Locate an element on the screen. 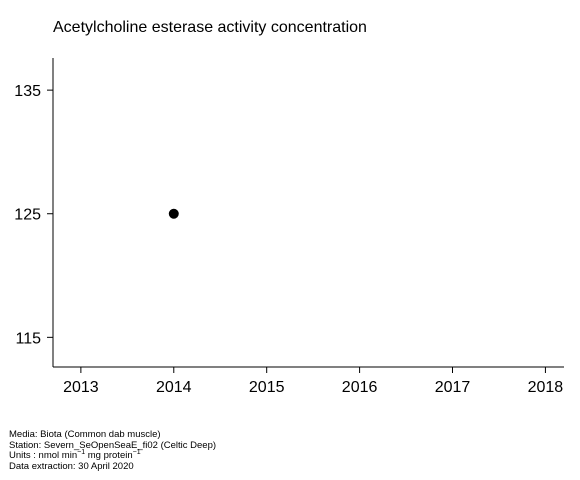 Image resolution: width=580 pixels, height=480 pixels. y-tick-label: 135 is located at coordinates (27, 91).